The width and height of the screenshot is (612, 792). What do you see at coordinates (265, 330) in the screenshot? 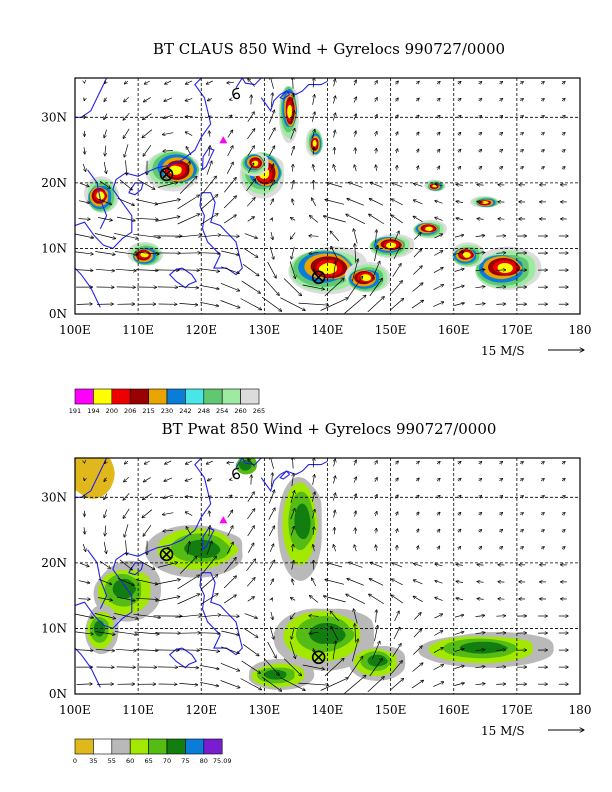
I see `x-tick-label: 130E` at bounding box center [265, 330].